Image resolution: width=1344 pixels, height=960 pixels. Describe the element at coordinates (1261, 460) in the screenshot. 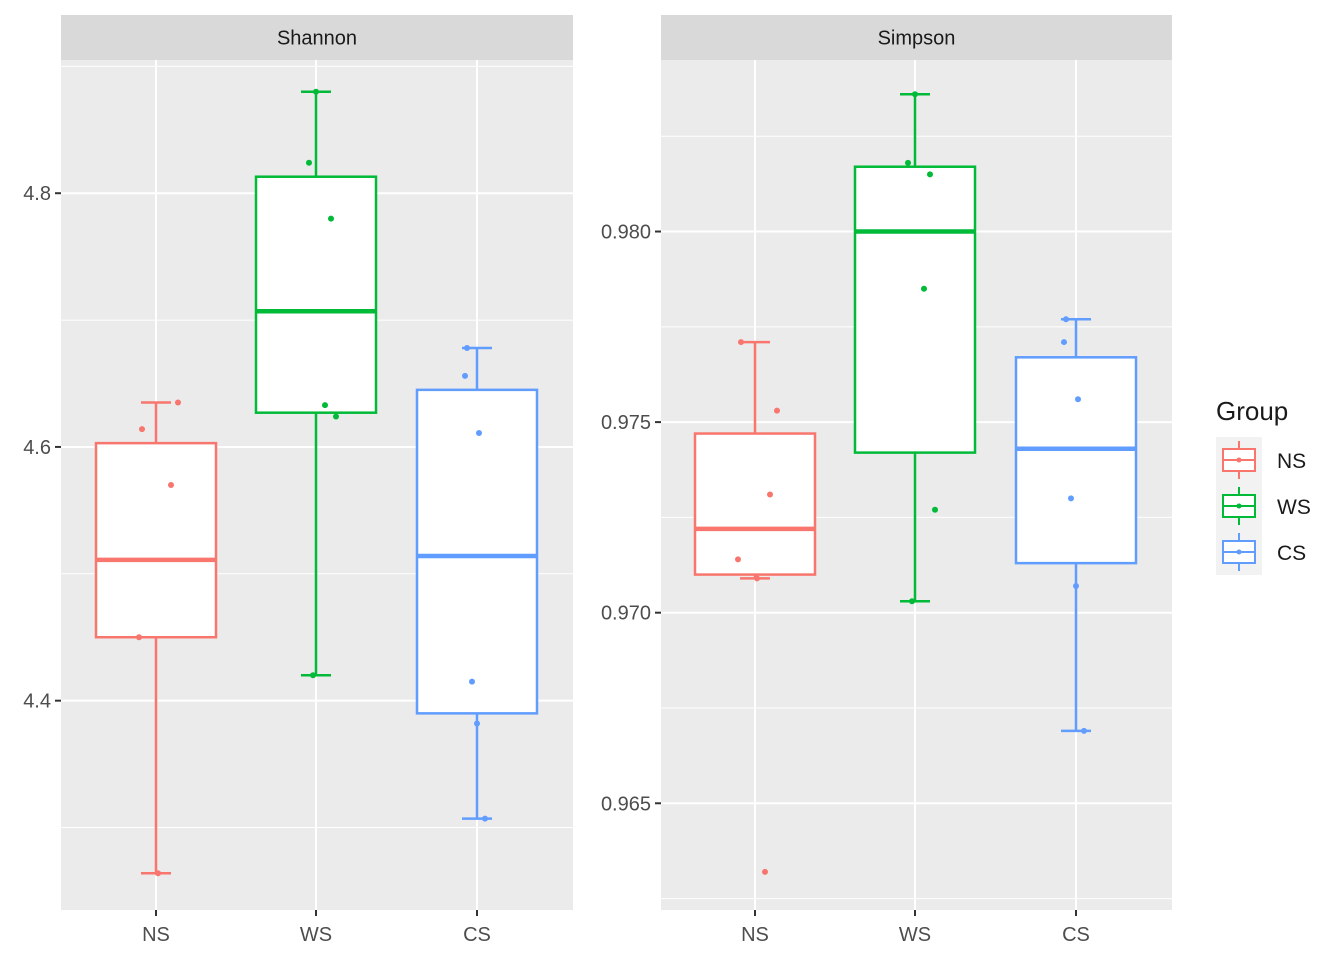

I see `legend-item-ns: NS` at that location.